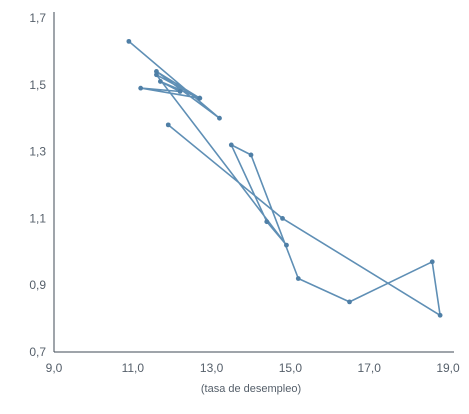 This screenshot has width=469, height=414. What do you see at coordinates (37, 18) in the screenshot?
I see `y-tick-label: 1,7` at bounding box center [37, 18].